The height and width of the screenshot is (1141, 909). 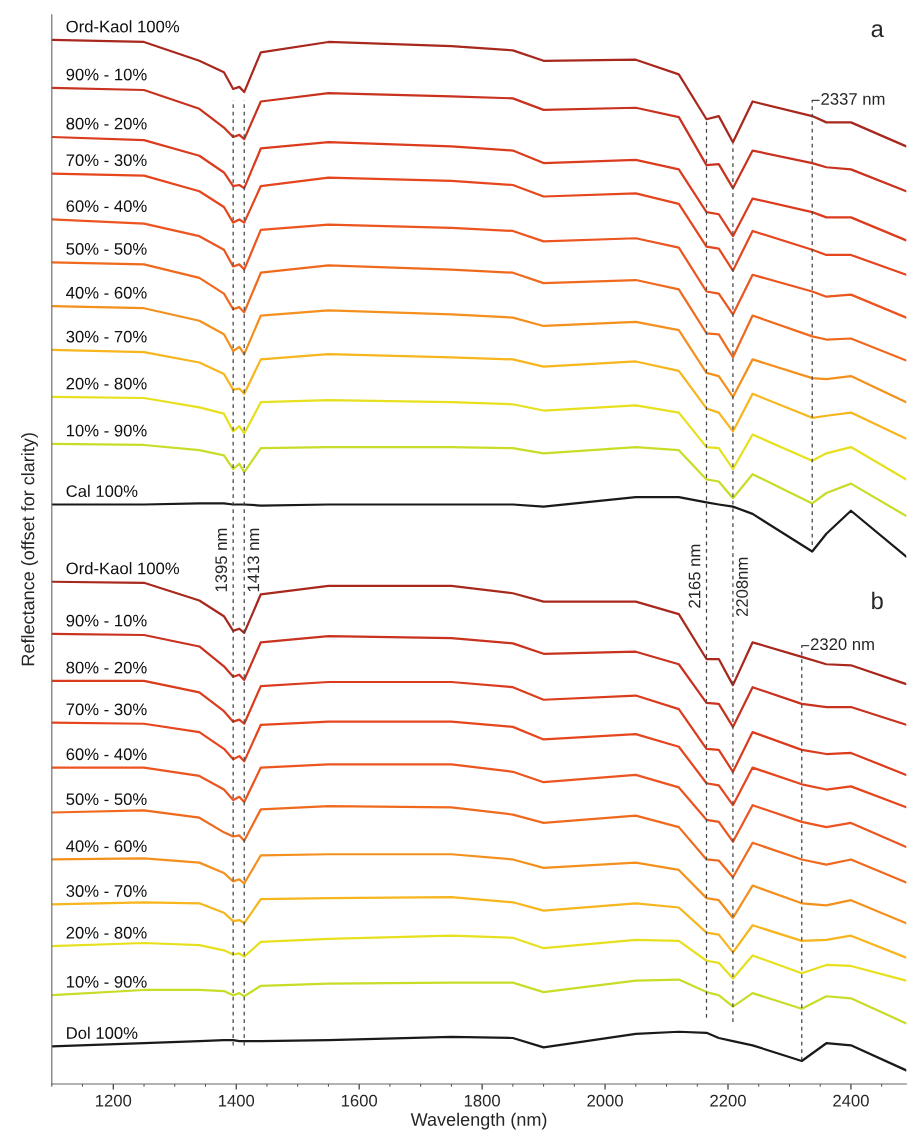 What do you see at coordinates (842, 644) in the screenshot?
I see `ref-line-label: 2320 nm` at bounding box center [842, 644].